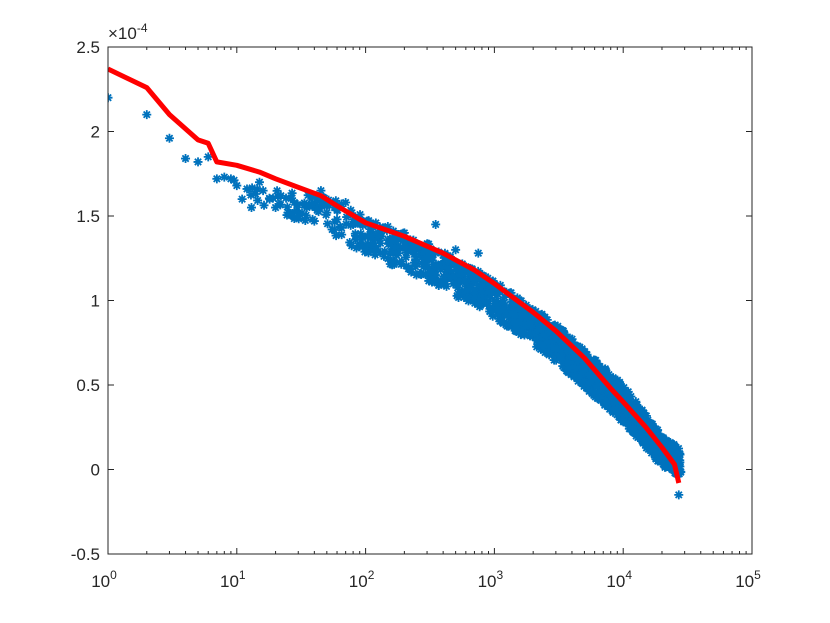 Image resolution: width=830 pixels, height=623 pixels. Describe the element at coordinates (95, 132) in the screenshot. I see `y-tick-label: 2` at that location.